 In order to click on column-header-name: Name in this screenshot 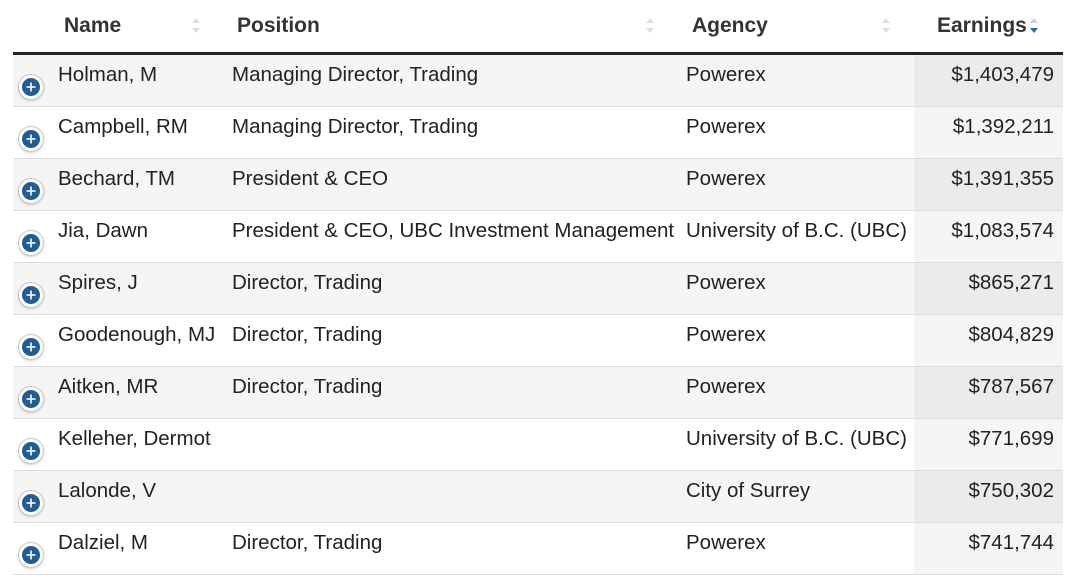, I will do `click(132, 26)`.